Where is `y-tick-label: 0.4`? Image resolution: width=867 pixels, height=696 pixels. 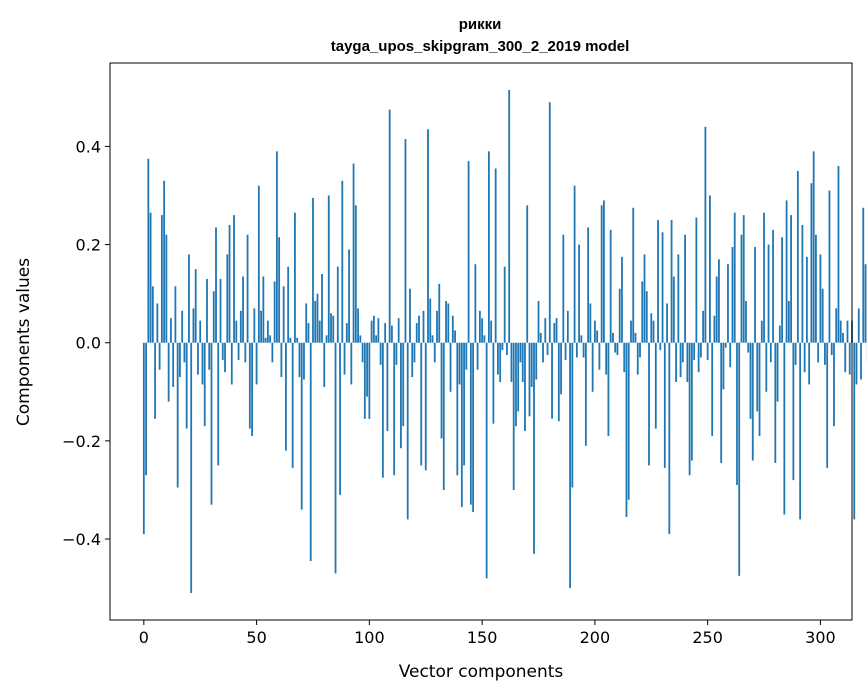
y-tick-label: 0.4 is located at coordinates (88, 146).